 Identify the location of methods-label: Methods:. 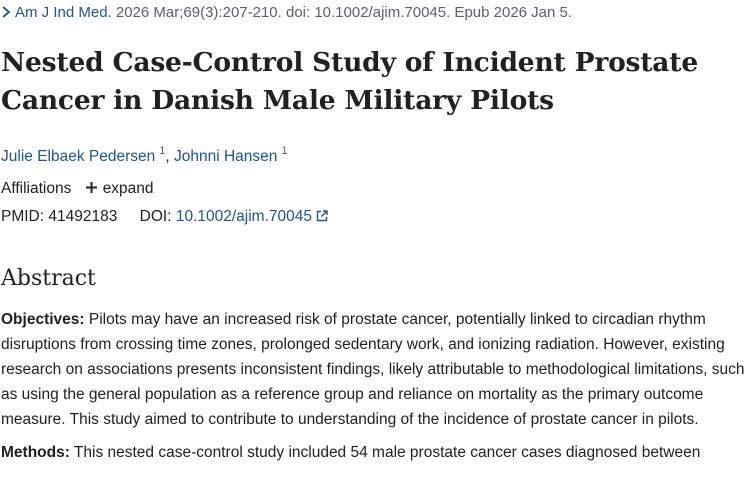
(35, 452).